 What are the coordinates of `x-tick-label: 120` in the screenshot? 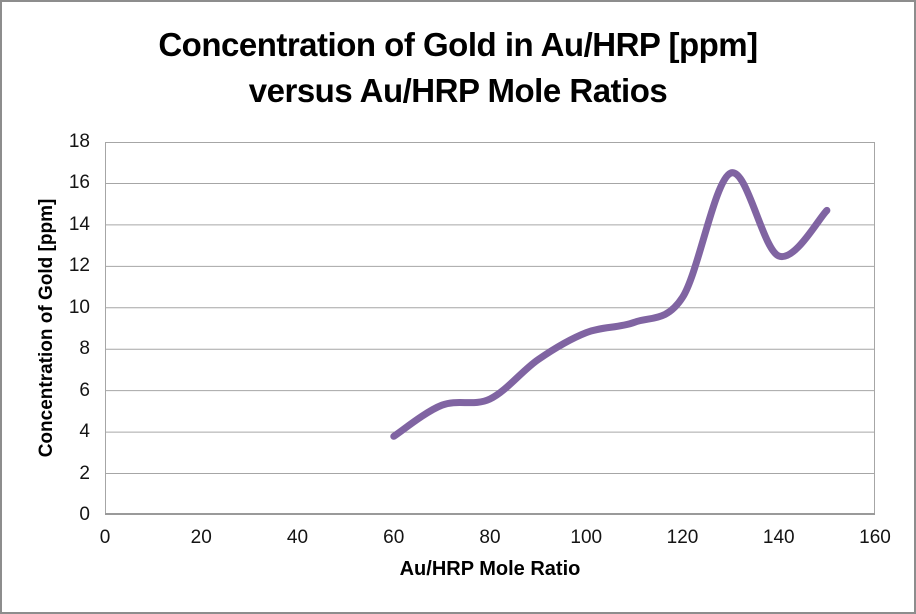 It's located at (682, 537).